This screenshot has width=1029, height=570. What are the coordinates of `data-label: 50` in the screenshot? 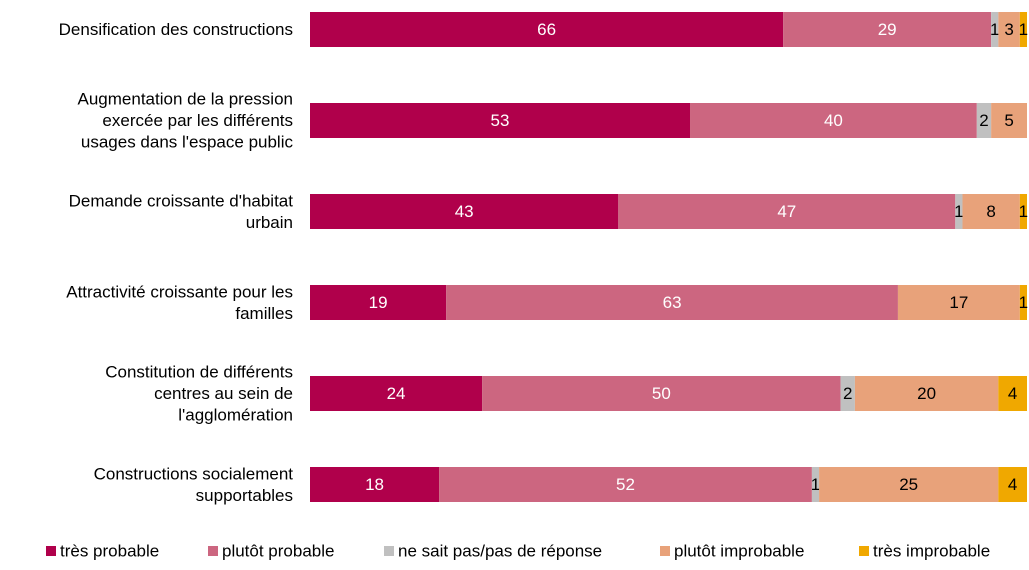 It's located at (661, 393).